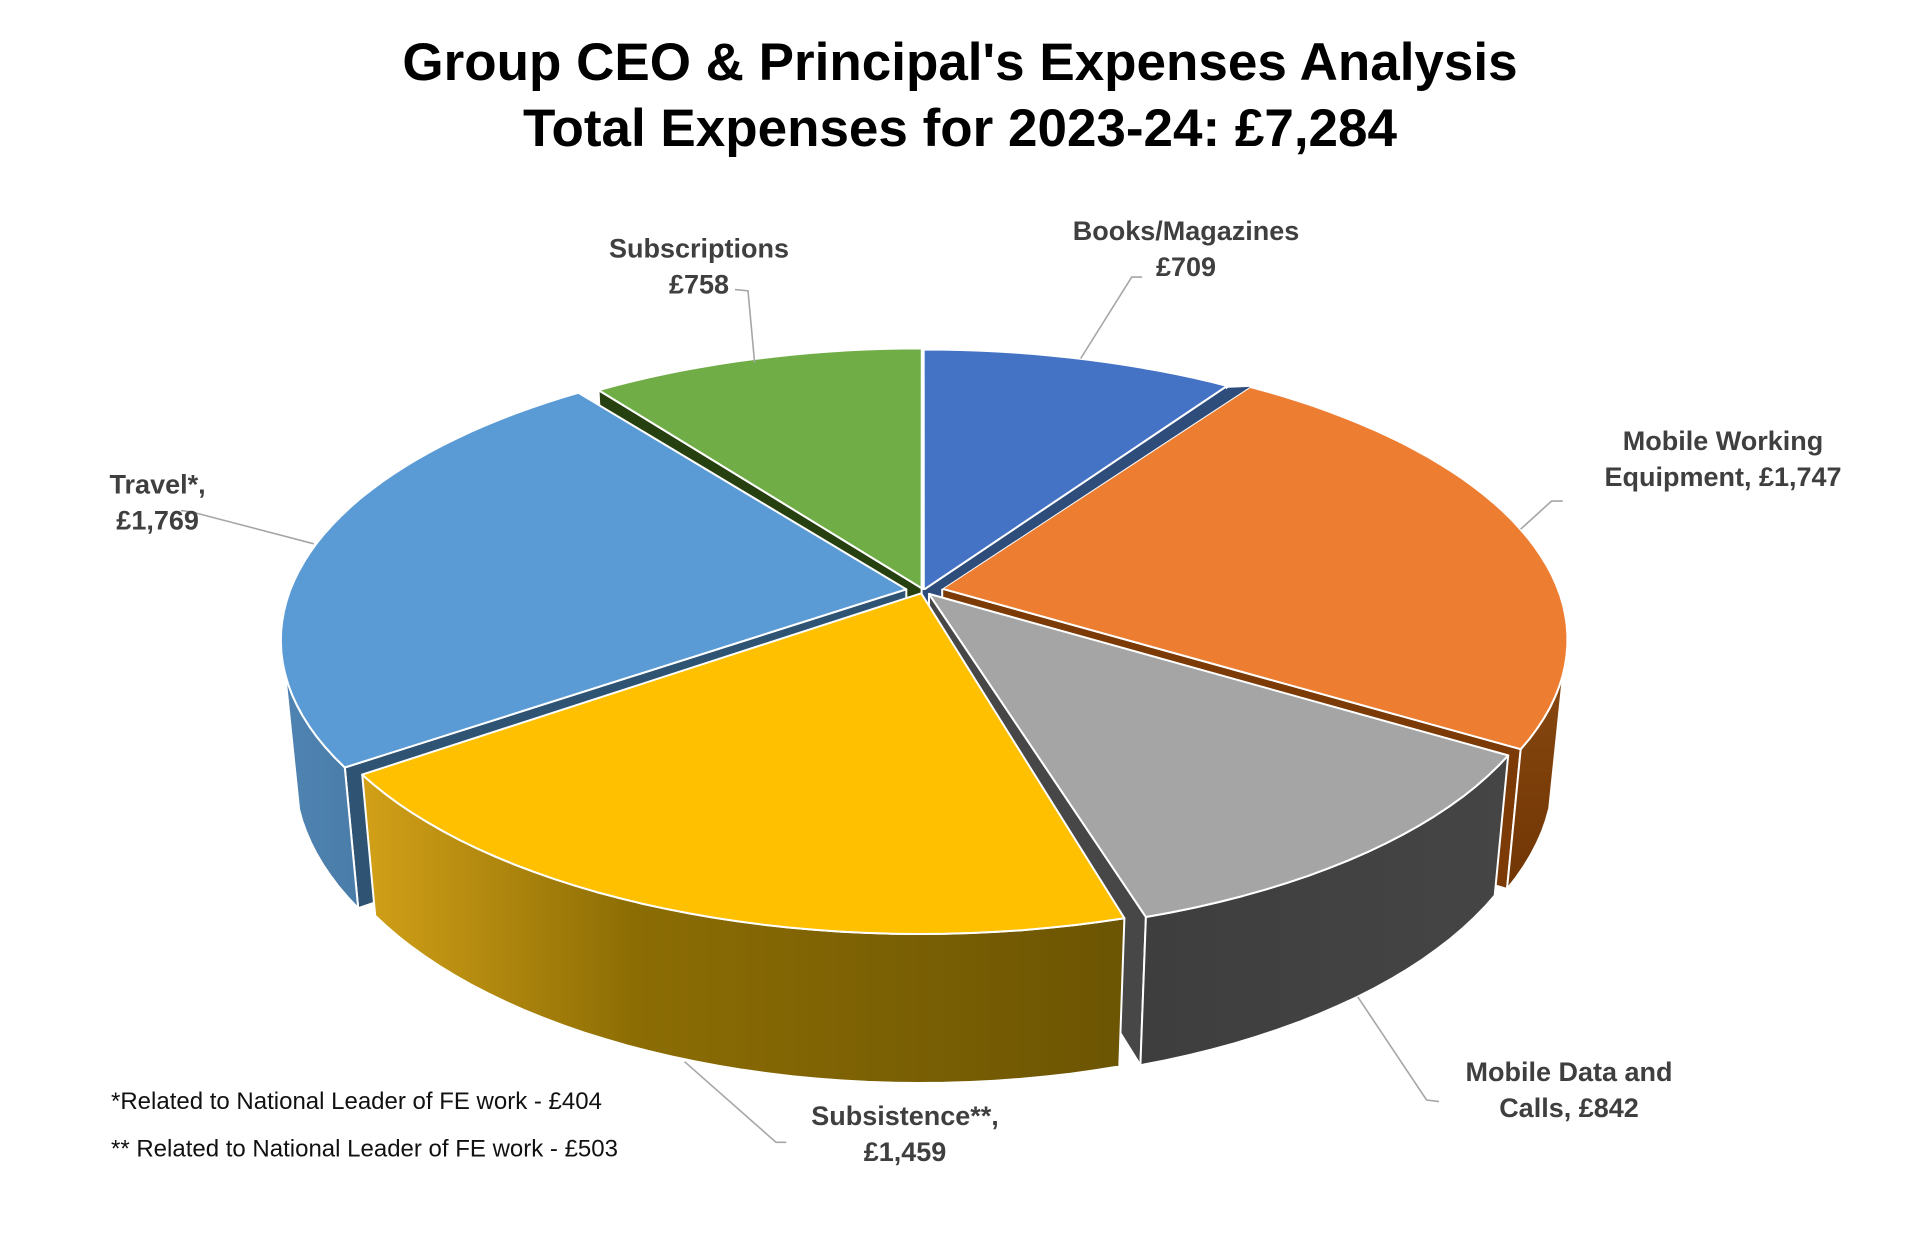 This screenshot has height=1245, width=1920. I want to click on svg-text: Mobile Working, so click(1723, 441).